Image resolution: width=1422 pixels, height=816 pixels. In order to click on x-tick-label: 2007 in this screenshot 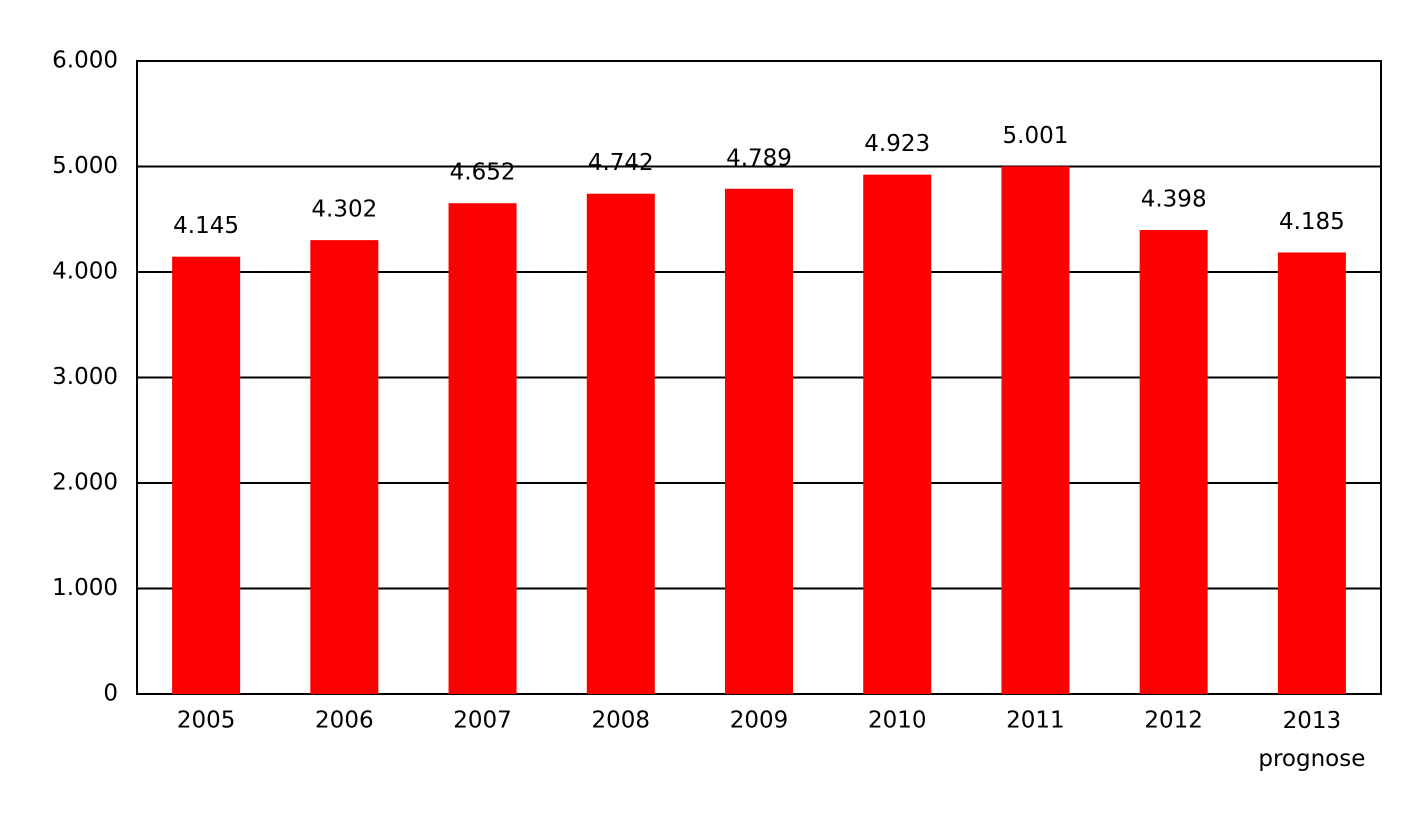, I will do `click(482, 721)`.